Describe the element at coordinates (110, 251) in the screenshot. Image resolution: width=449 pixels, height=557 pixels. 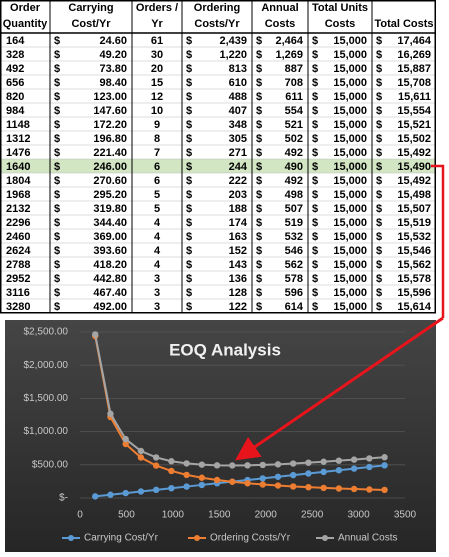
I see `cell: 393.60` at that location.